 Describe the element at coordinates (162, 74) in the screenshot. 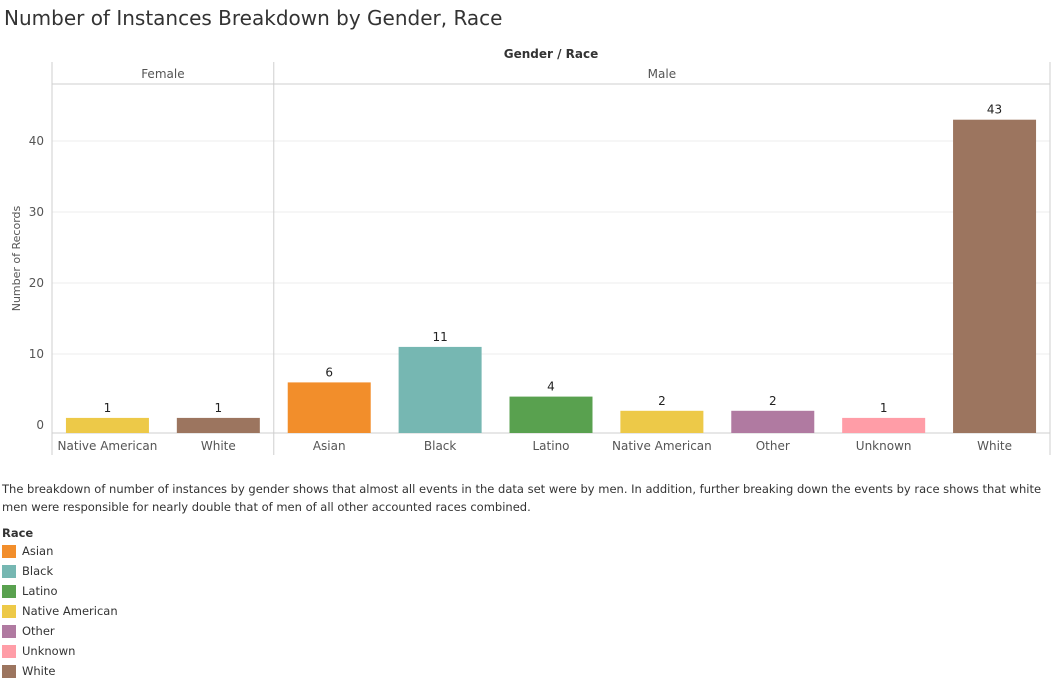

I see `panel-header-female: Female` at that location.